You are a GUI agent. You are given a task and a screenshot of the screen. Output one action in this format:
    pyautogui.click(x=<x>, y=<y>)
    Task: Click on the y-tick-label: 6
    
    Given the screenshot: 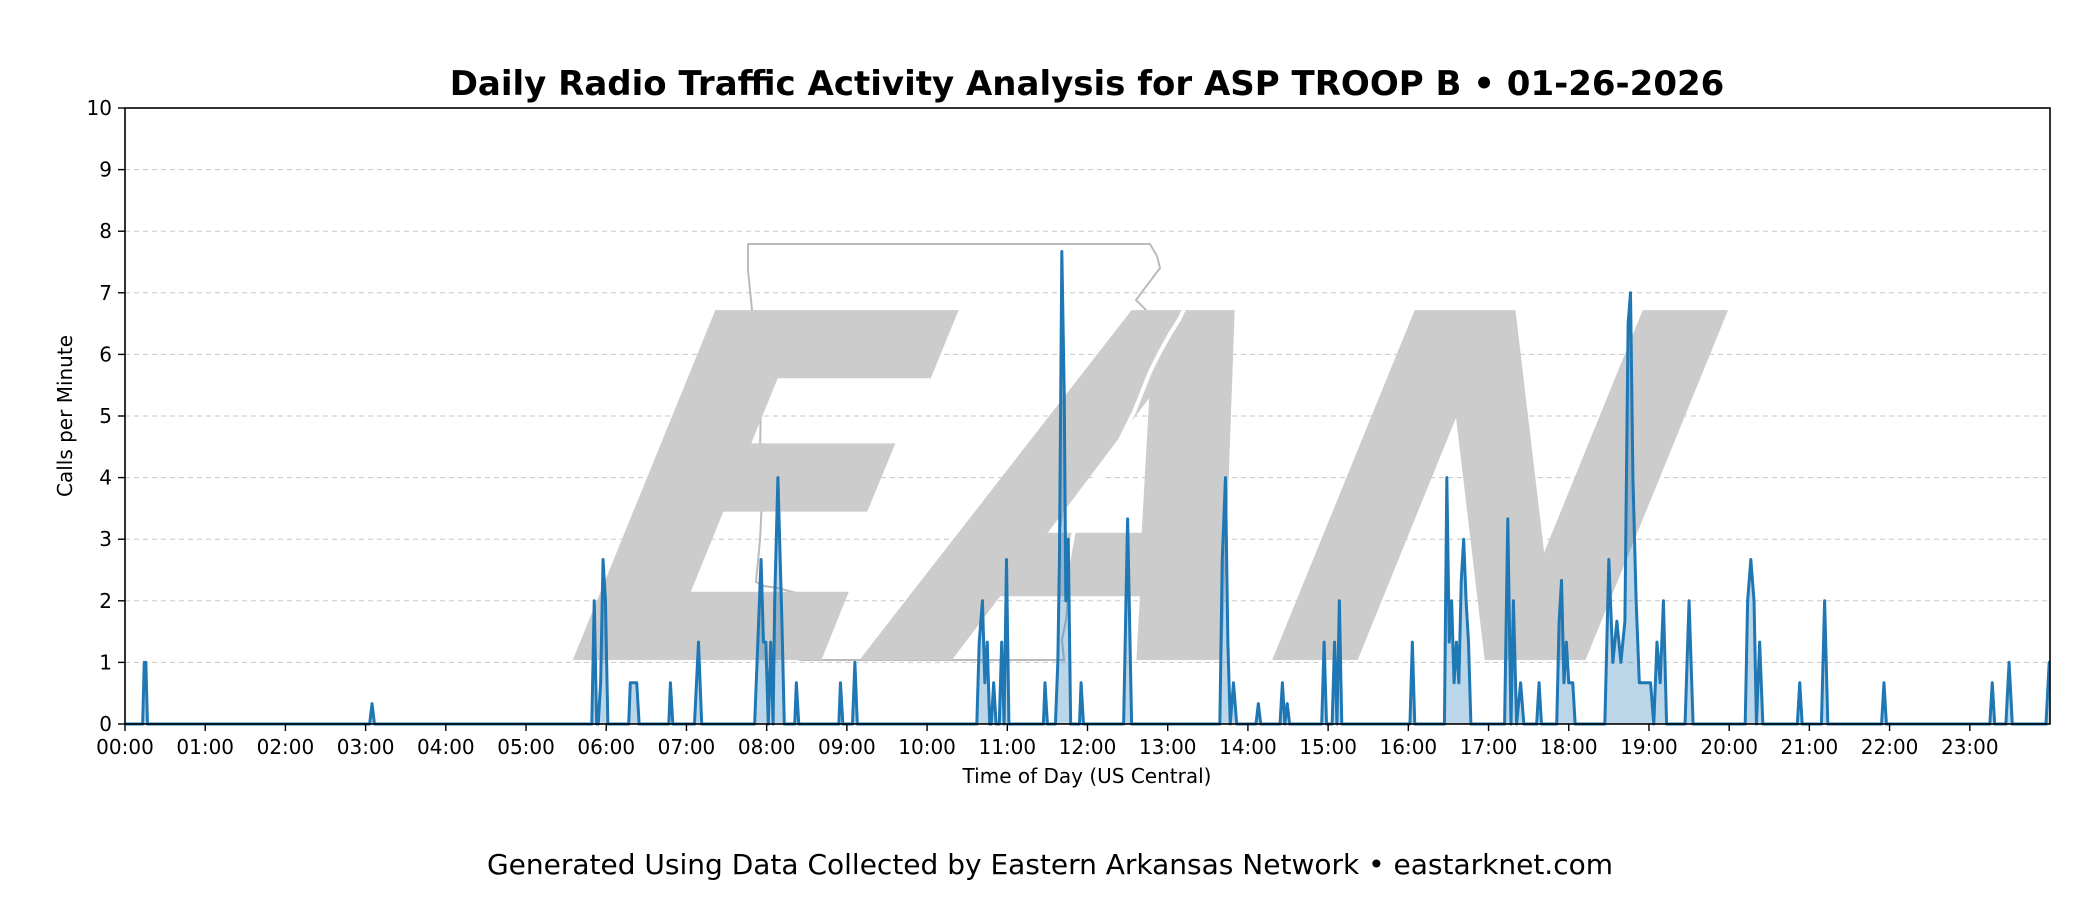 What is the action you would take?
    pyautogui.click(x=105, y=354)
    